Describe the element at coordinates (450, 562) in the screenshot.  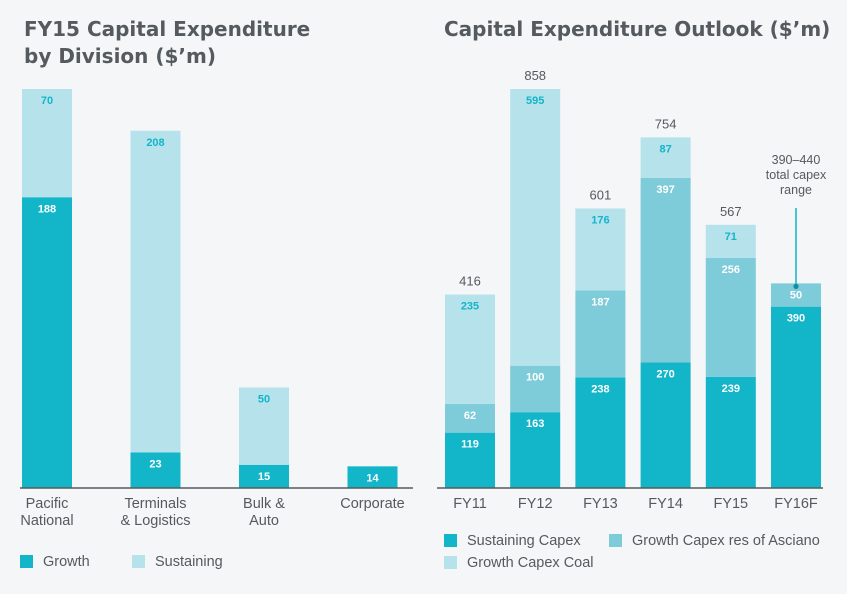
I see `legend-swatch-growth-coal` at that location.